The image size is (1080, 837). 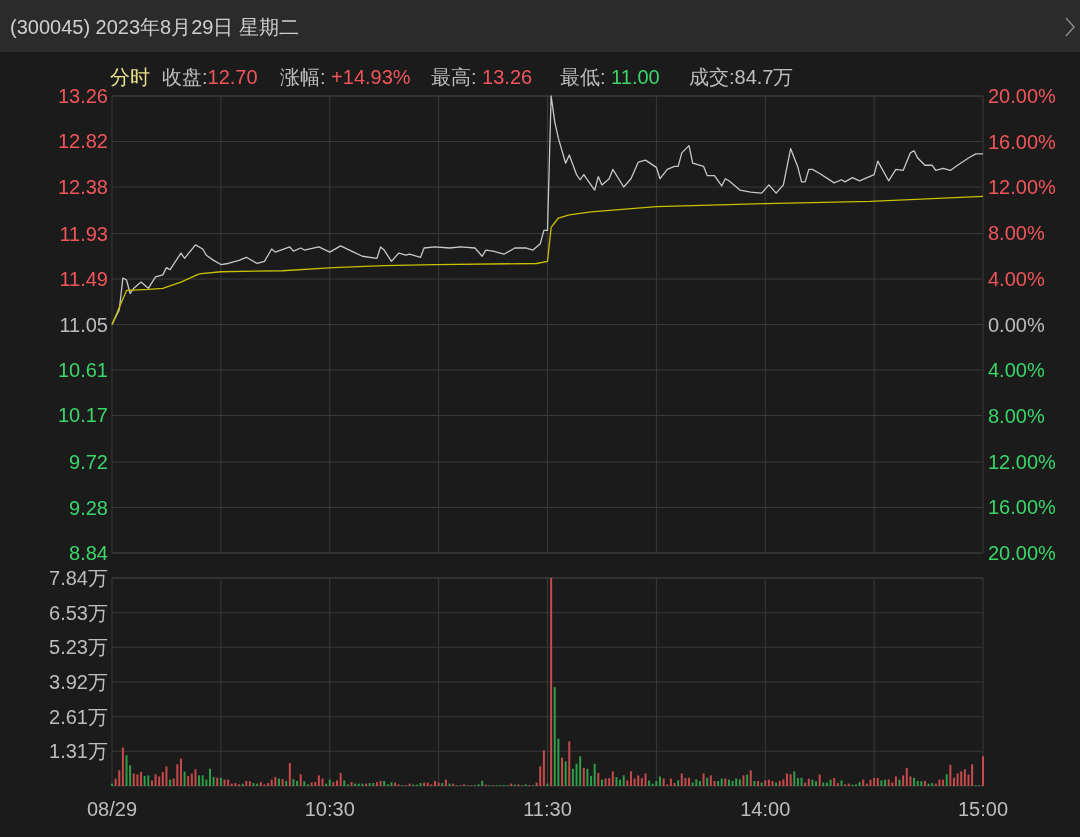 What do you see at coordinates (78, 751) in the screenshot?
I see `y-tick-label: 1.31万` at bounding box center [78, 751].